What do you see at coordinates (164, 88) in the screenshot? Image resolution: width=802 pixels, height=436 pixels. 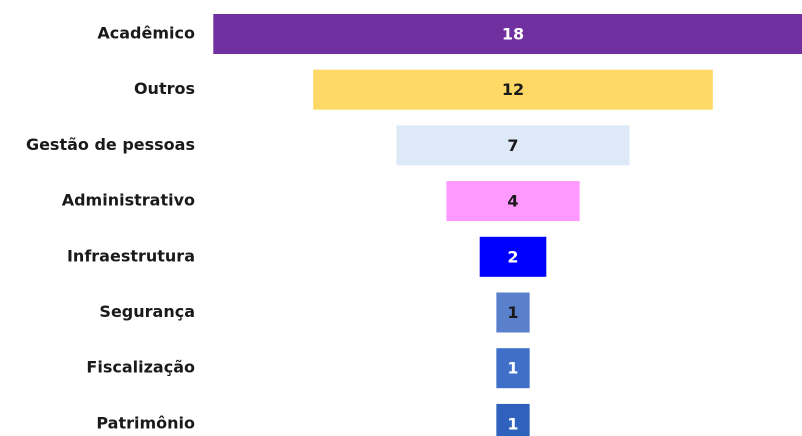 I see `category-label: Outros` at bounding box center [164, 88].